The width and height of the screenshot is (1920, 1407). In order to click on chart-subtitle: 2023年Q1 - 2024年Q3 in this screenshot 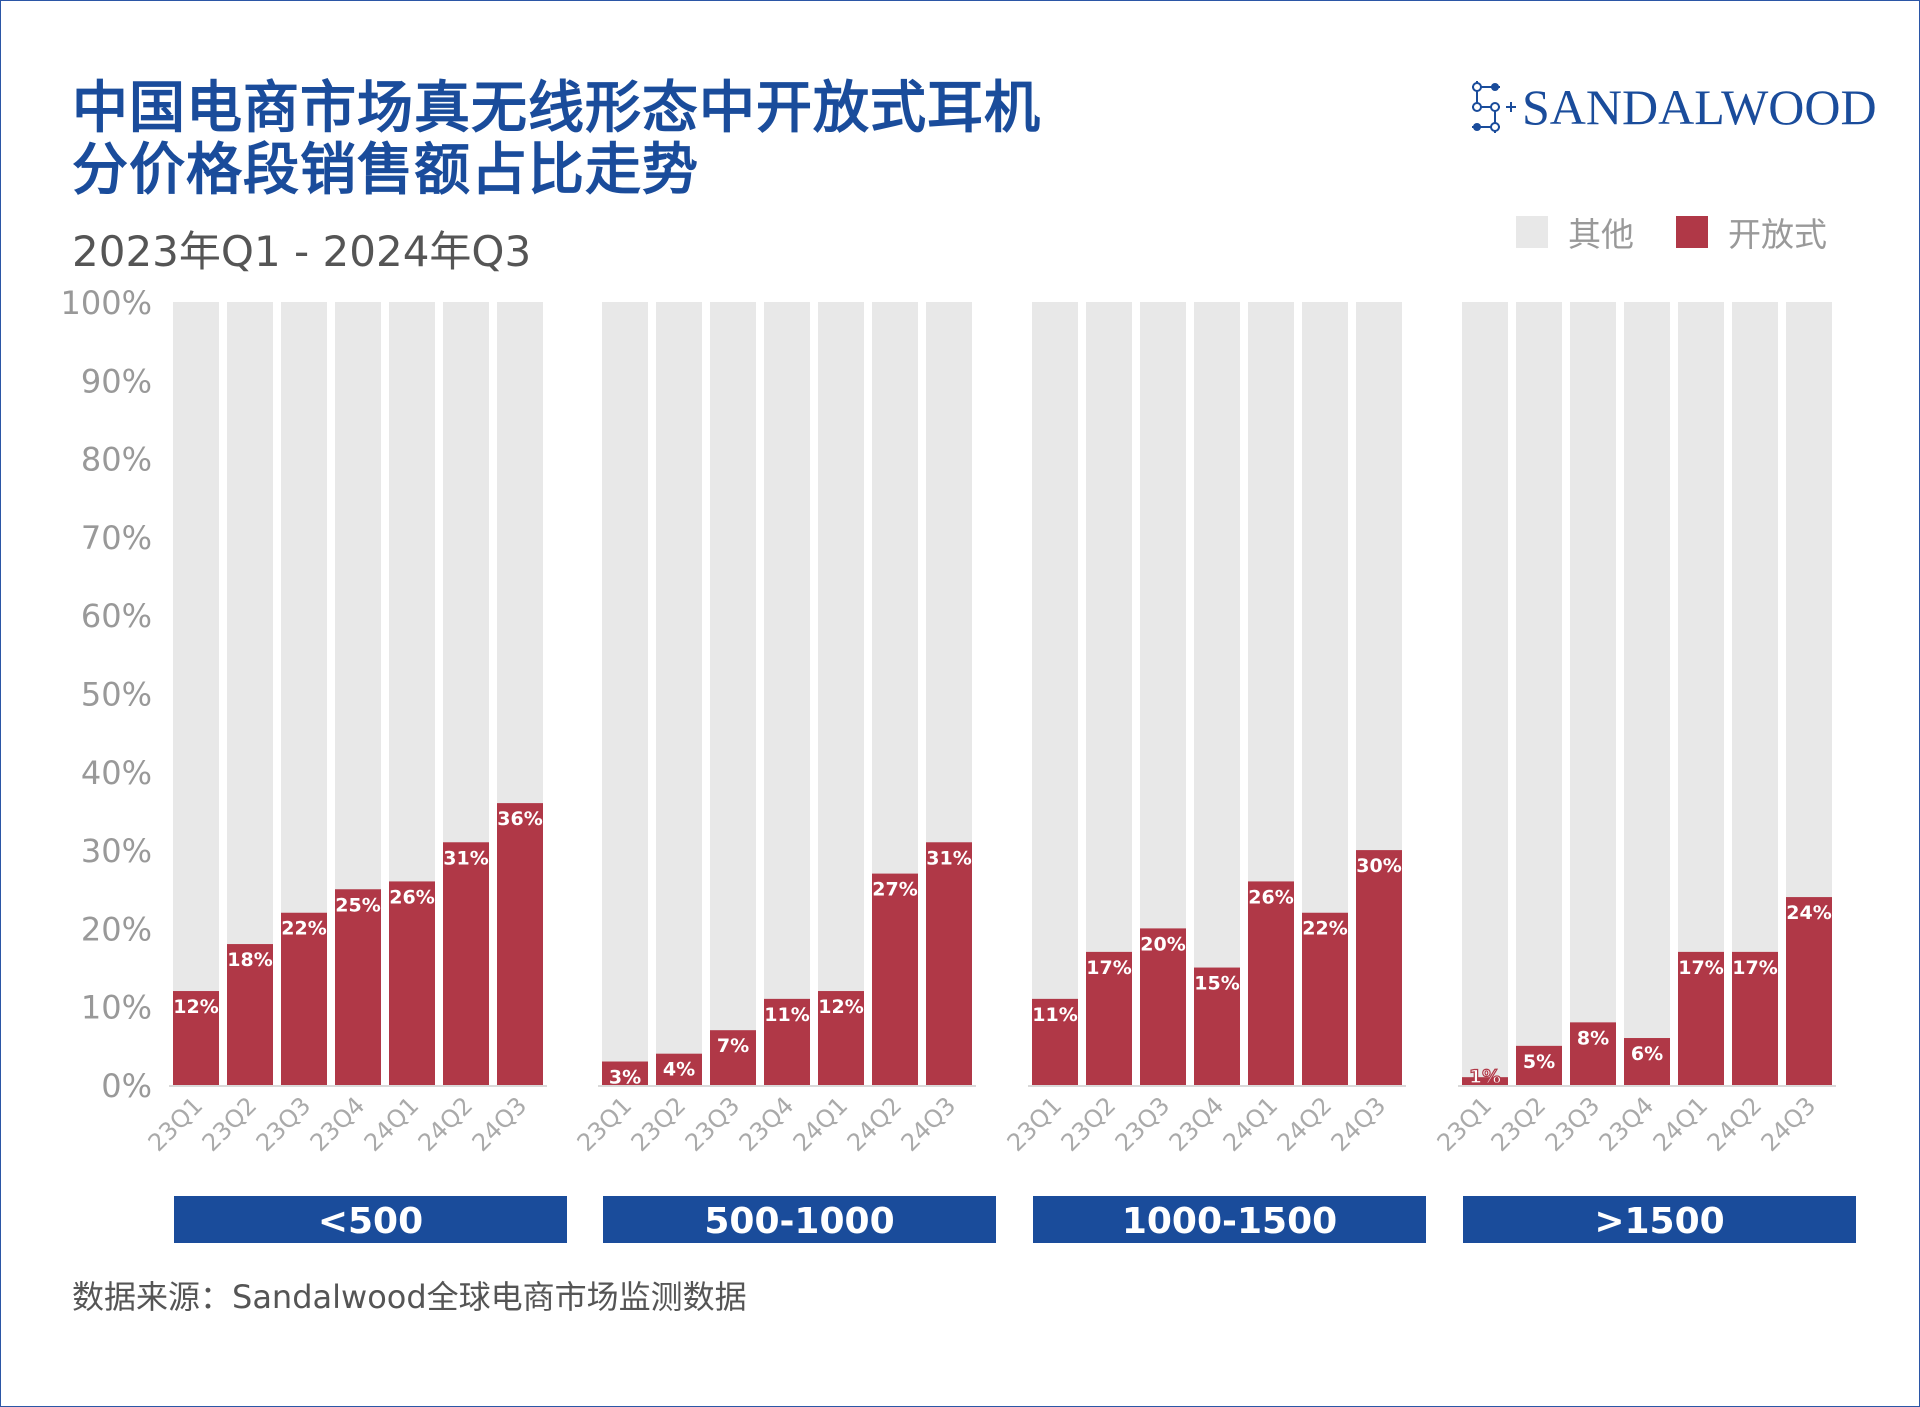, I will do `click(302, 251)`.